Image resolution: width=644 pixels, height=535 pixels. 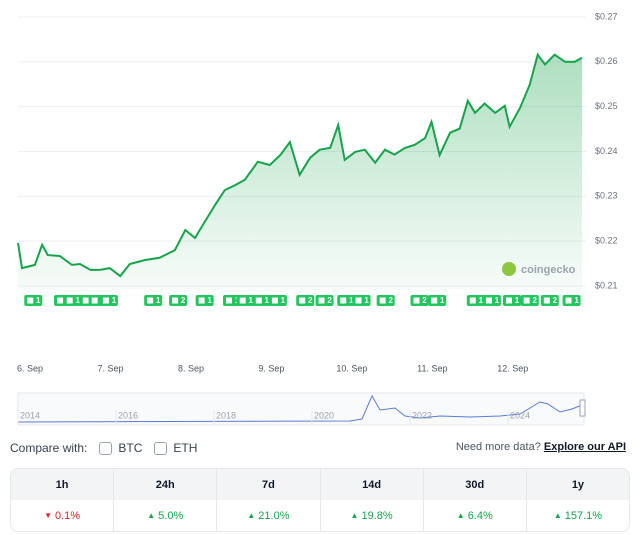 I want to click on change-value: 6.4%, so click(x=480, y=515).